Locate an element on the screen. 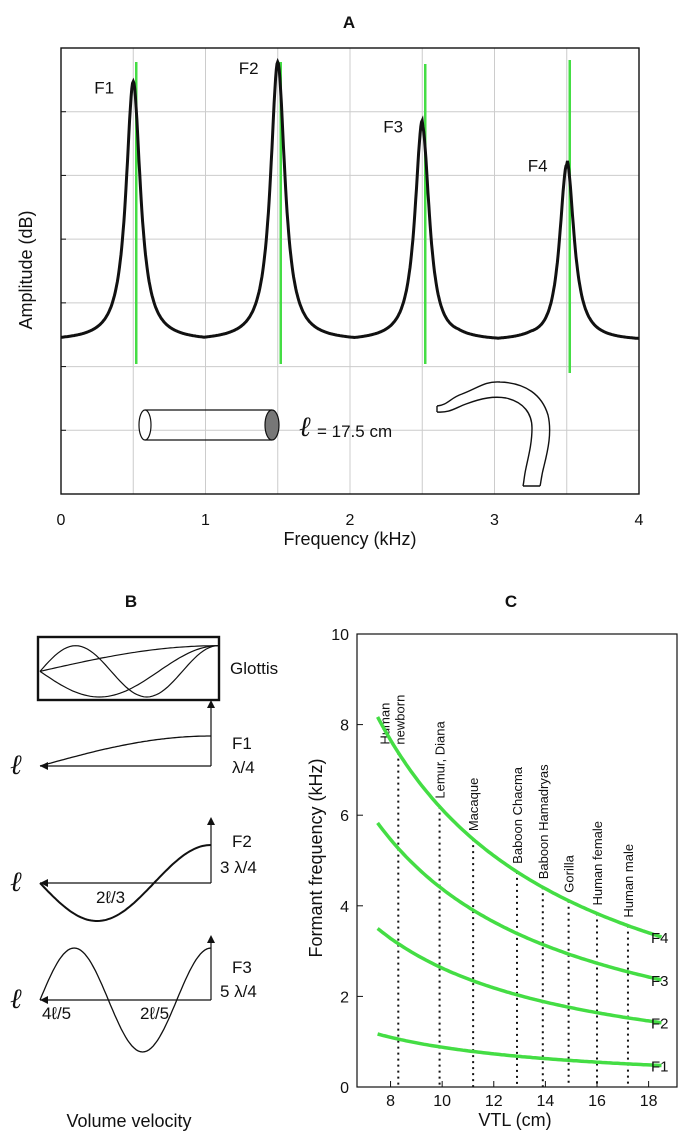 The image size is (684, 1133). series-labels: F1 F2 F3 F4 is located at coordinates (660, 1003).